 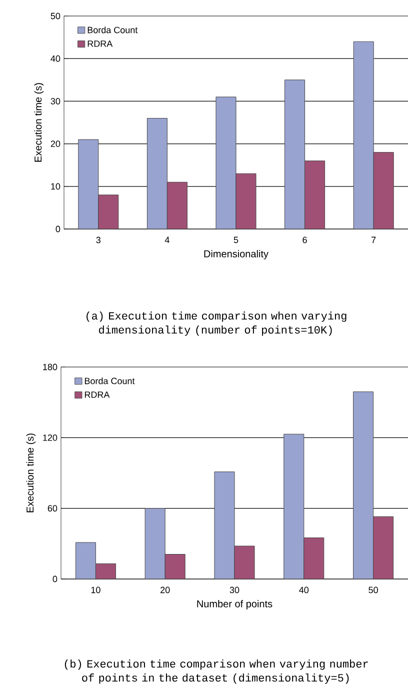 I want to click on x-tick-label: 20, so click(x=165, y=590).